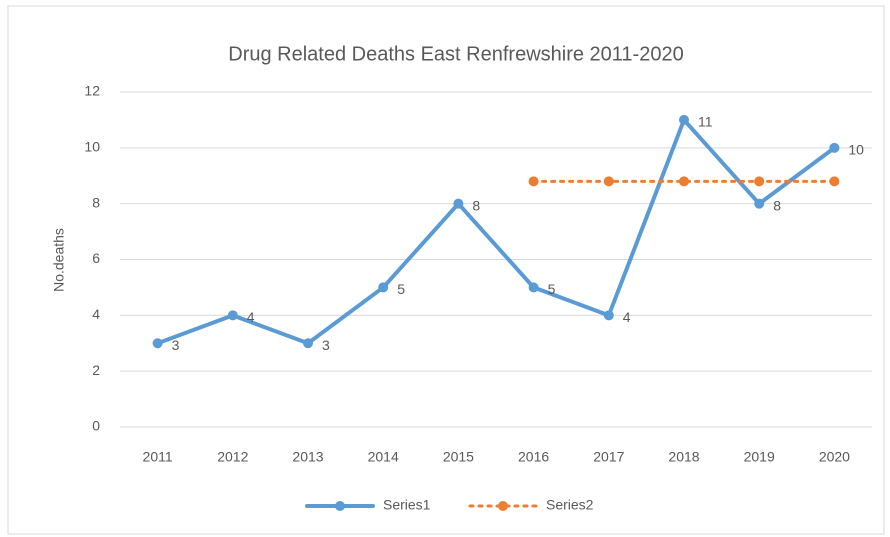 The image size is (890, 537). What do you see at coordinates (232, 457) in the screenshot?
I see `x-tick-label: 2012` at bounding box center [232, 457].